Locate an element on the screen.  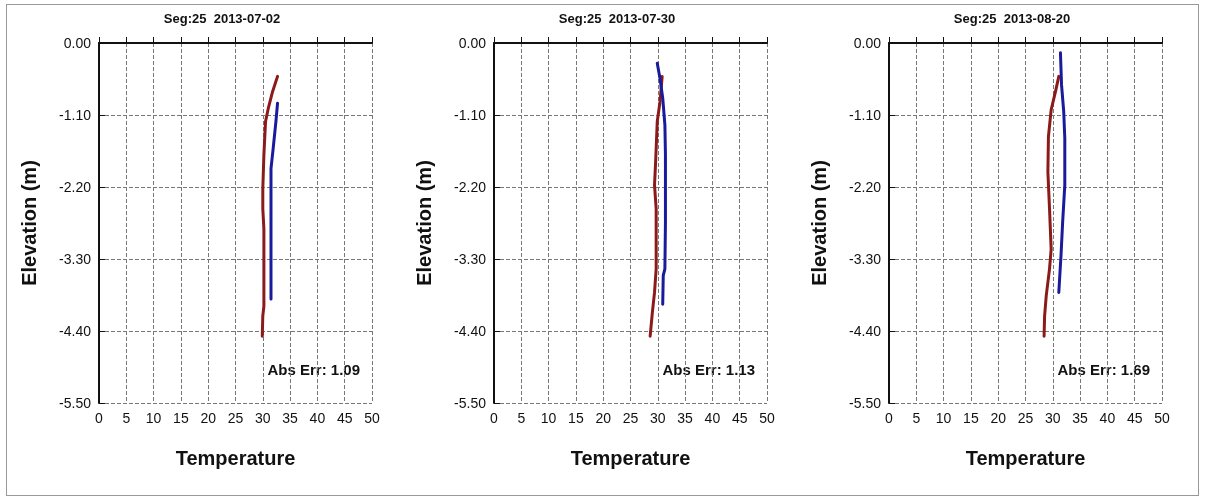
chart-title: Seg:25 2013-07-02 is located at coordinates (222, 18).